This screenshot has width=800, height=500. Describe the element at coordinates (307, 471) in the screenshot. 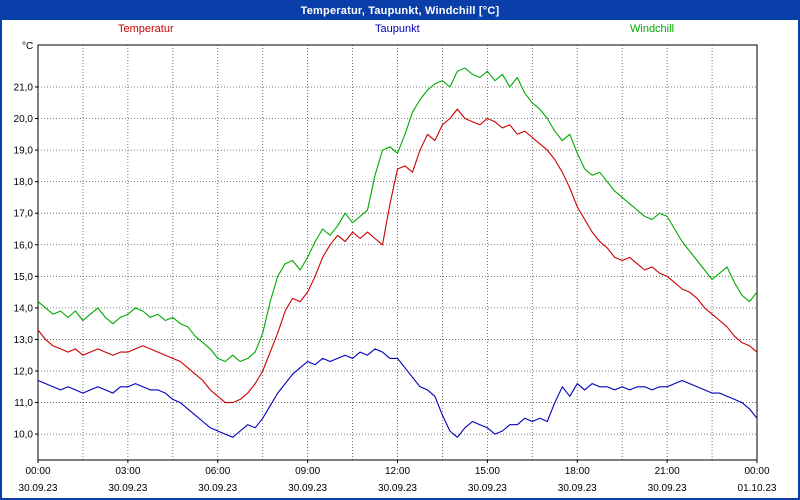

I see `x-tick-time-label: 09:00` at that location.